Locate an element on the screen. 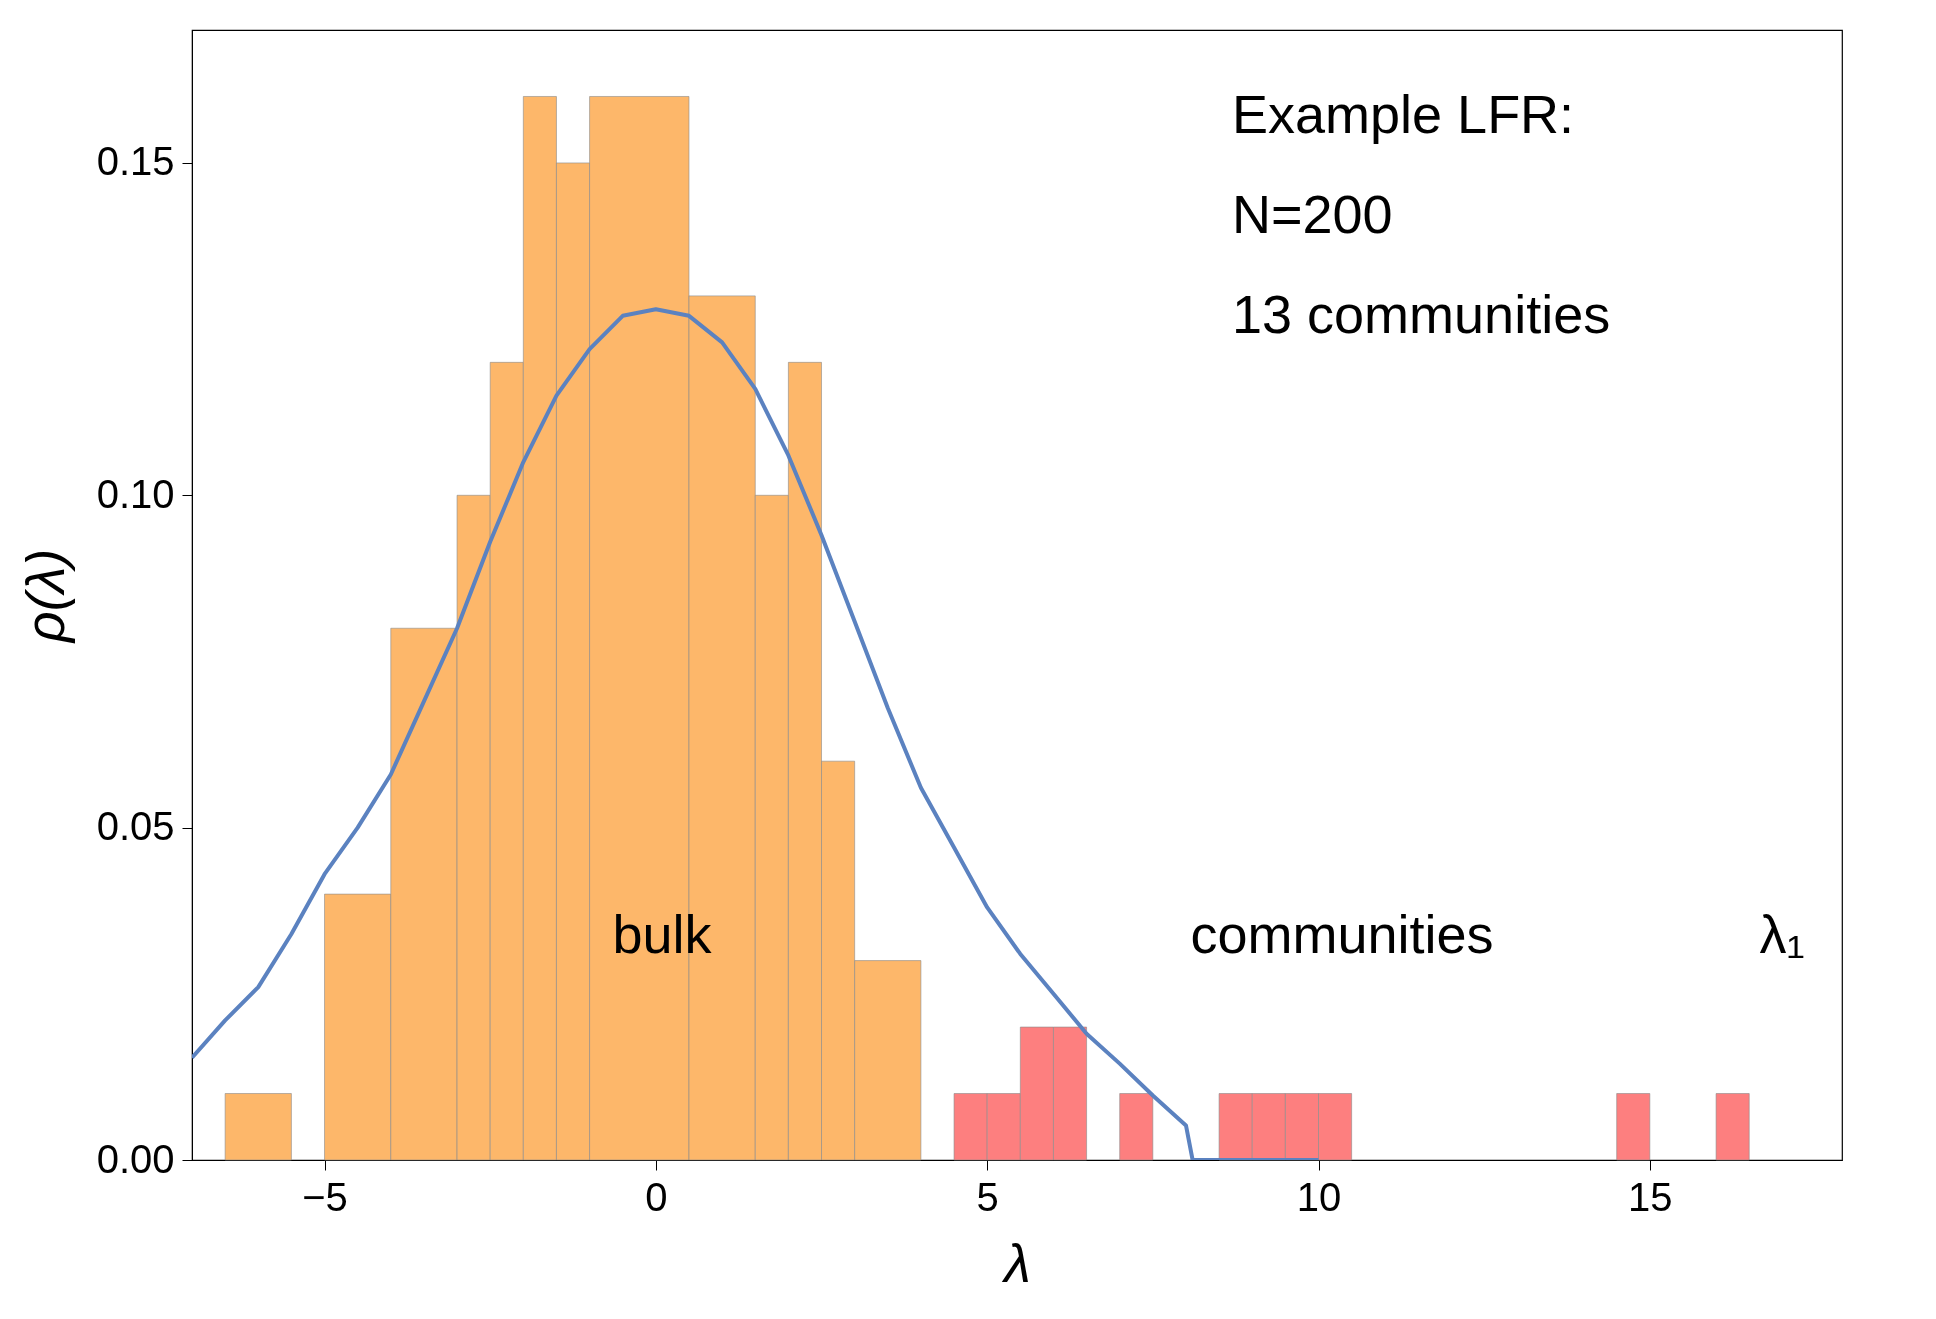 The height and width of the screenshot is (1319, 1936). y-tick-label: 0.05 is located at coordinates (135, 826).